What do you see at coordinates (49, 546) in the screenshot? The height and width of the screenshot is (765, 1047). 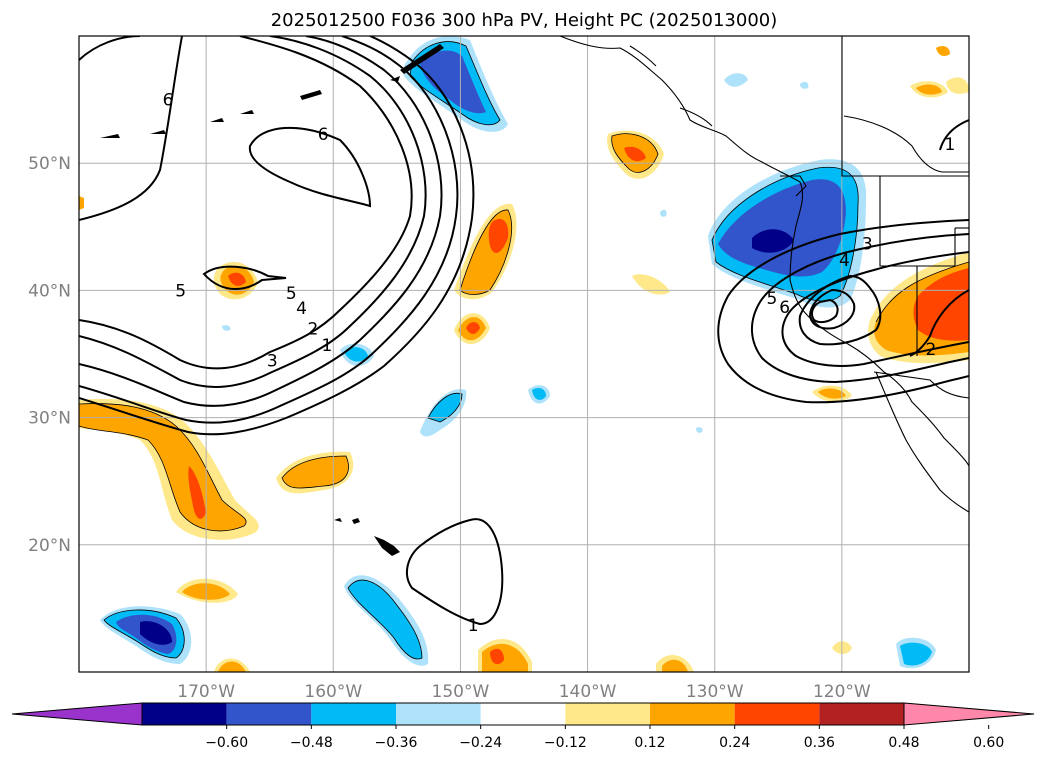 I see `lat-label: 20°N` at bounding box center [49, 546].